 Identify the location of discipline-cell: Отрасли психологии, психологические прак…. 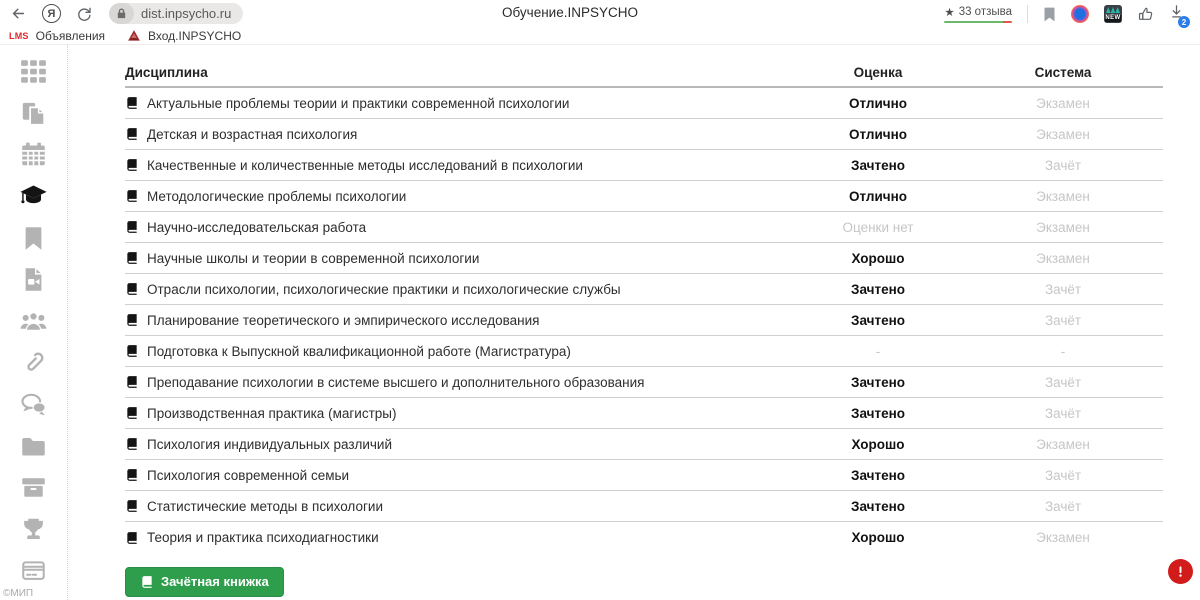
(459, 289).